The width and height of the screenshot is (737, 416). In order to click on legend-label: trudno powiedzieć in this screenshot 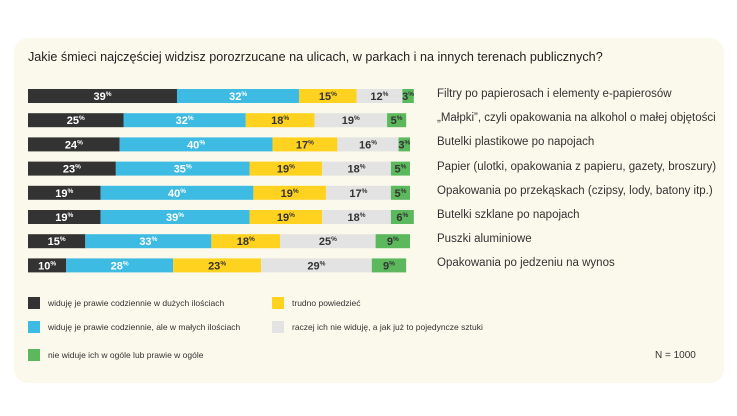, I will do `click(326, 303)`.